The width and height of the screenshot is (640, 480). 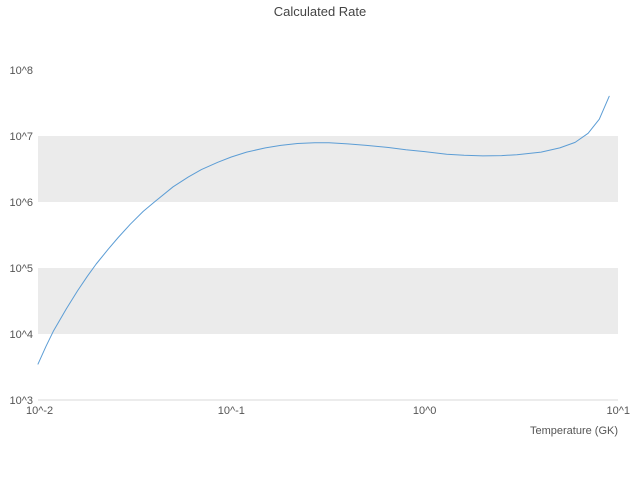 What do you see at coordinates (21, 137) in the screenshot?
I see `y-tick-label: 10^7` at bounding box center [21, 137].